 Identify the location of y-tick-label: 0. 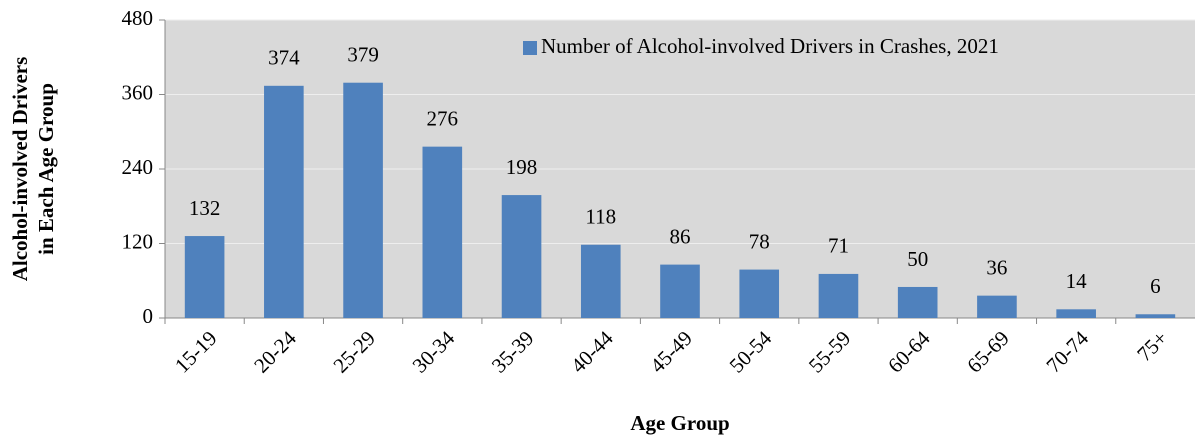
(148, 316).